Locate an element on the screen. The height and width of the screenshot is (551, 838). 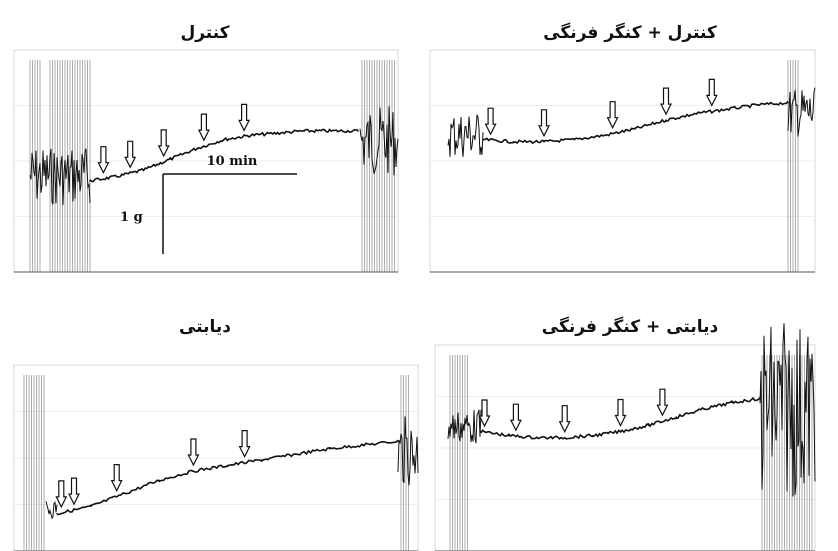
scale-bar-force-label: 1 g is located at coordinates (131, 217).